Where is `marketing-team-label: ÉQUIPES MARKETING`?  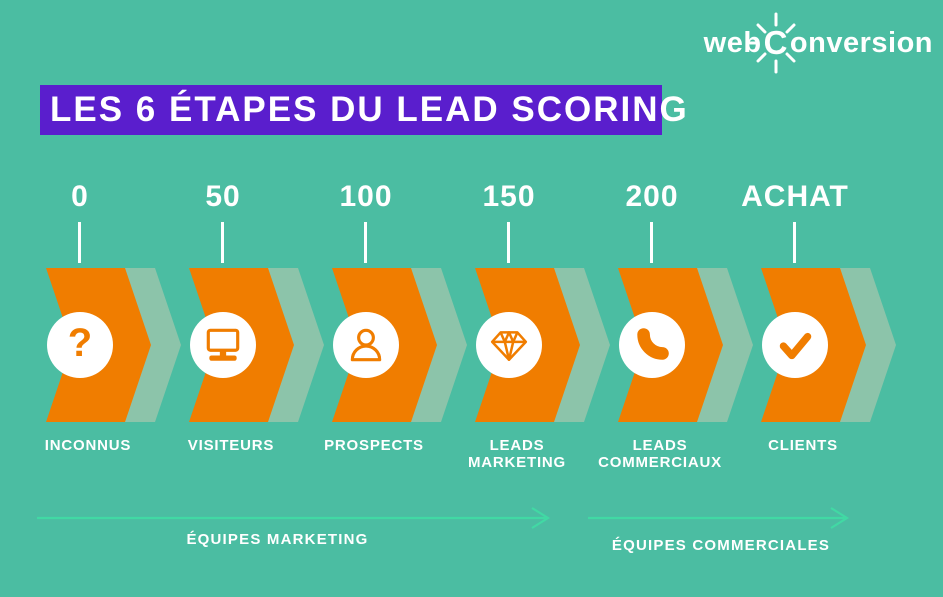
marketing-team-label: ÉQUIPES MARKETING is located at coordinates (277, 539).